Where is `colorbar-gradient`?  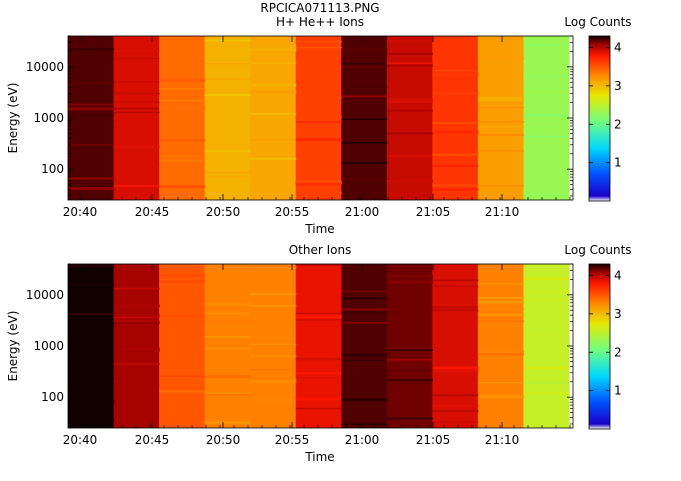 colorbar-gradient is located at coordinates (599, 346).